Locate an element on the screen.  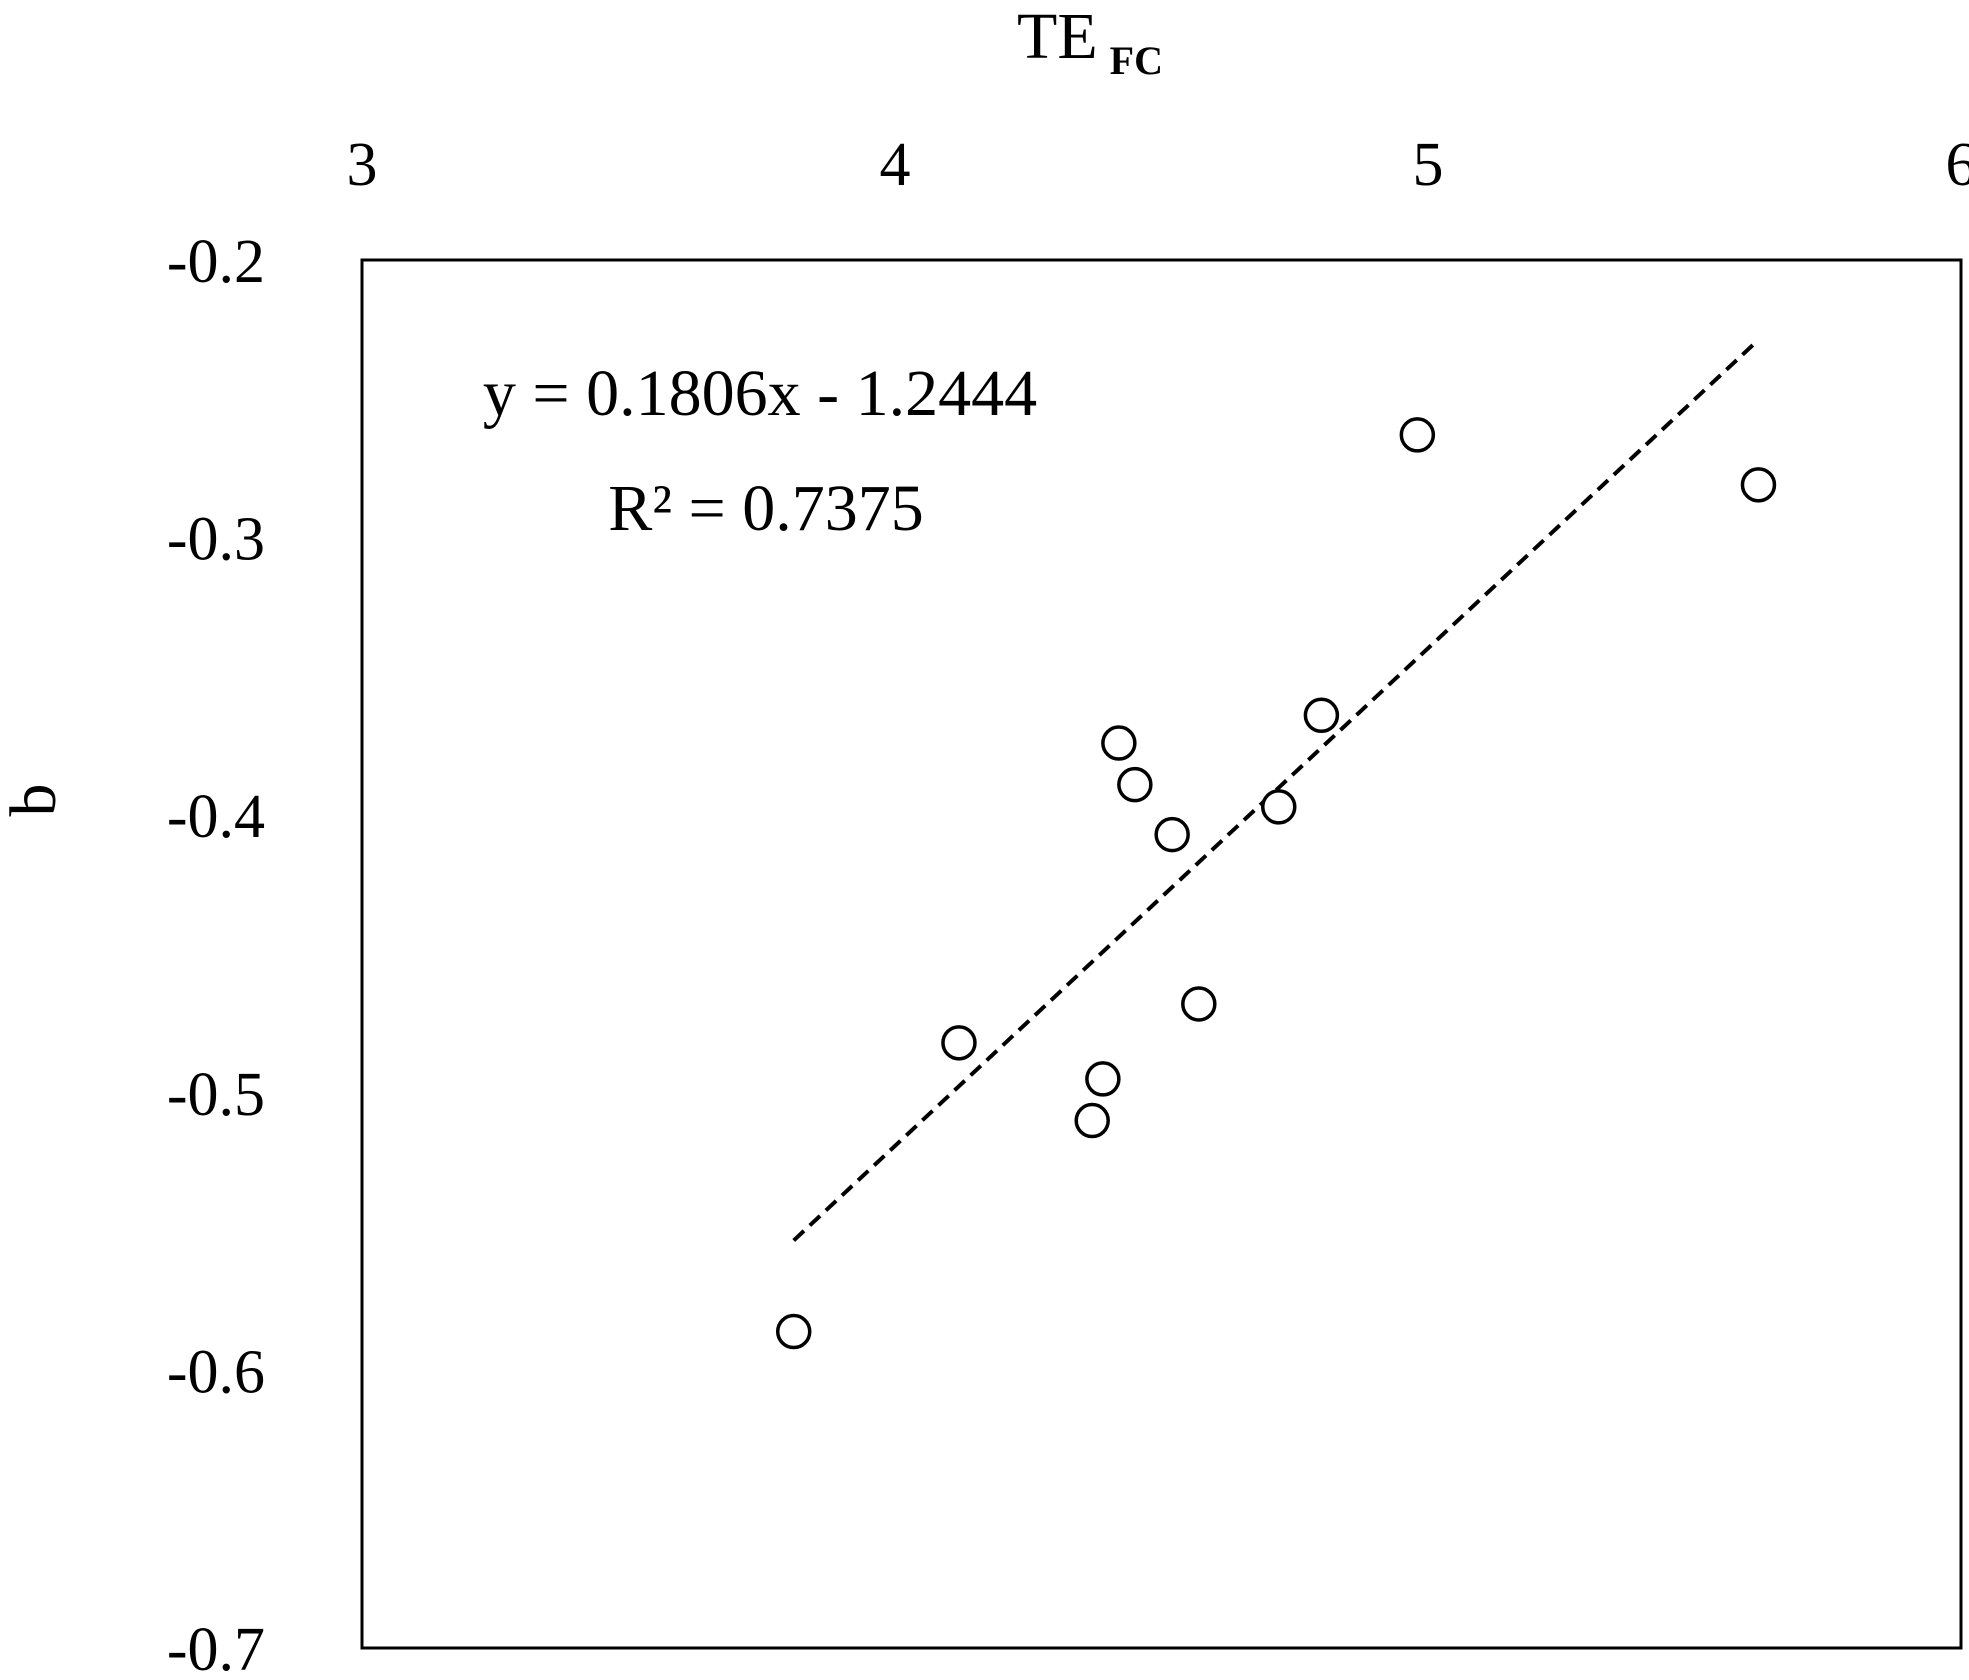
y-tick-label: -0.7 is located at coordinates (216, 1648).